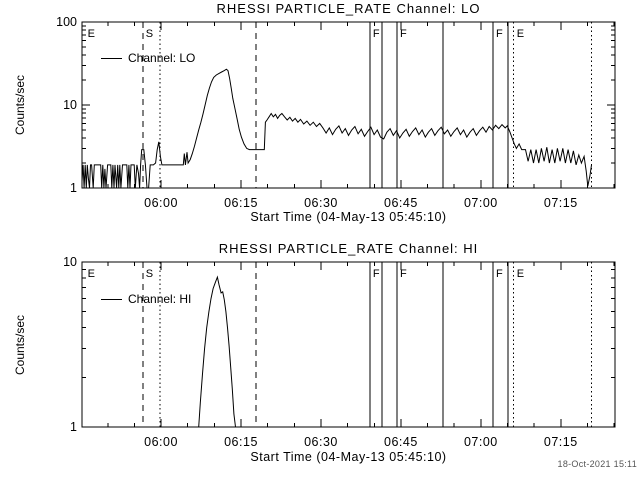 The image size is (640, 480). I want to click on hi-legend: Channel: HI, so click(146, 299).